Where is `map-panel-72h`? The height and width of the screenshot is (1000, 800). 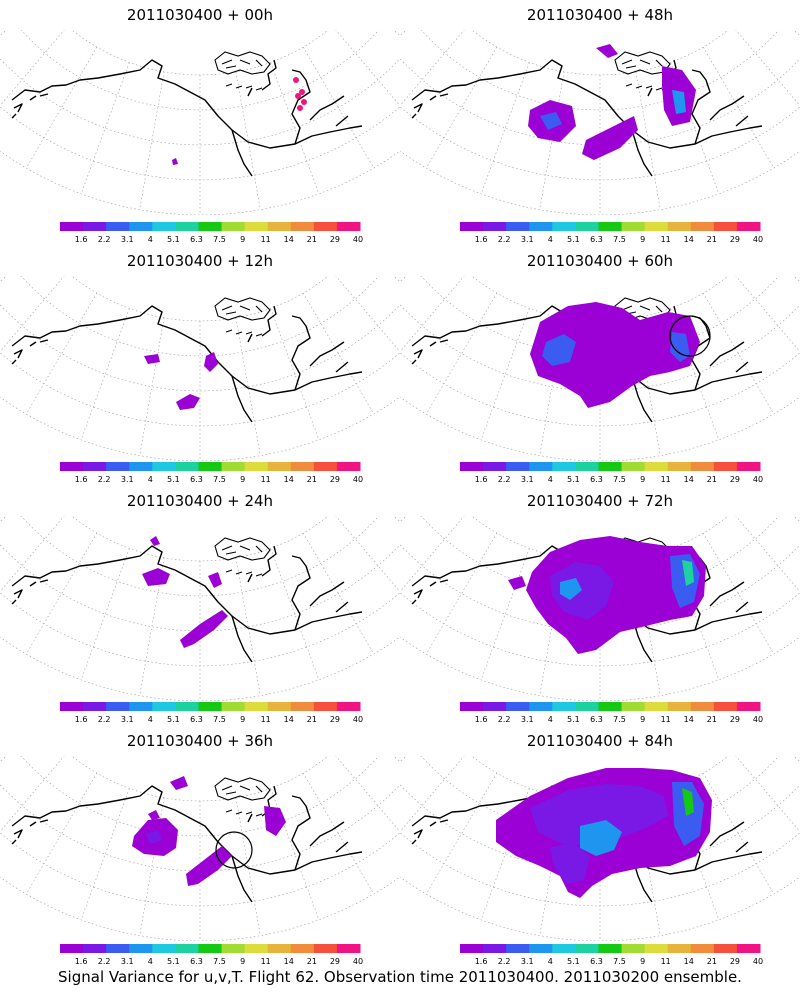
map-panel-72h is located at coordinates (600, 608).